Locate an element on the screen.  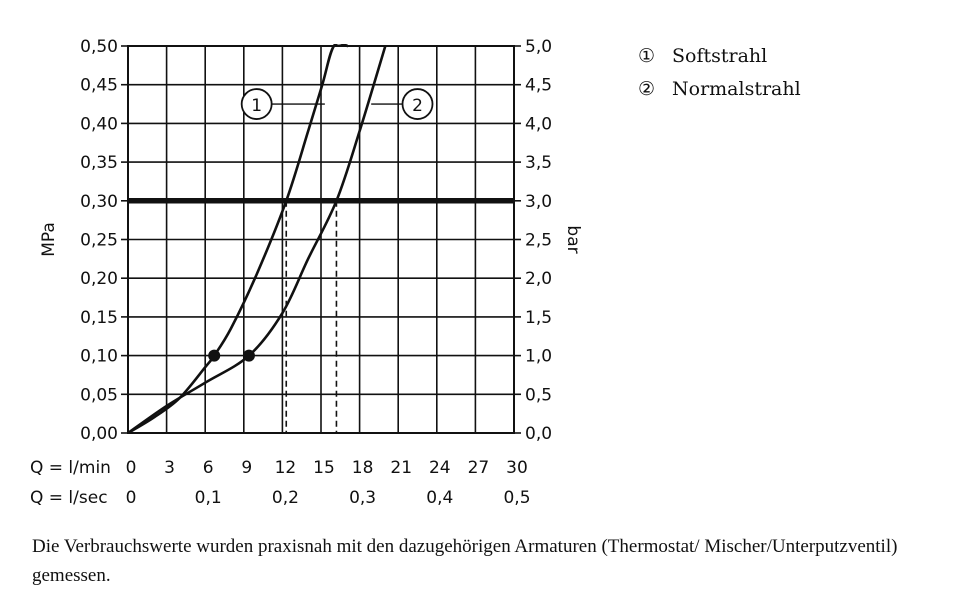
x-tick-lmin: 12 is located at coordinates (286, 468).